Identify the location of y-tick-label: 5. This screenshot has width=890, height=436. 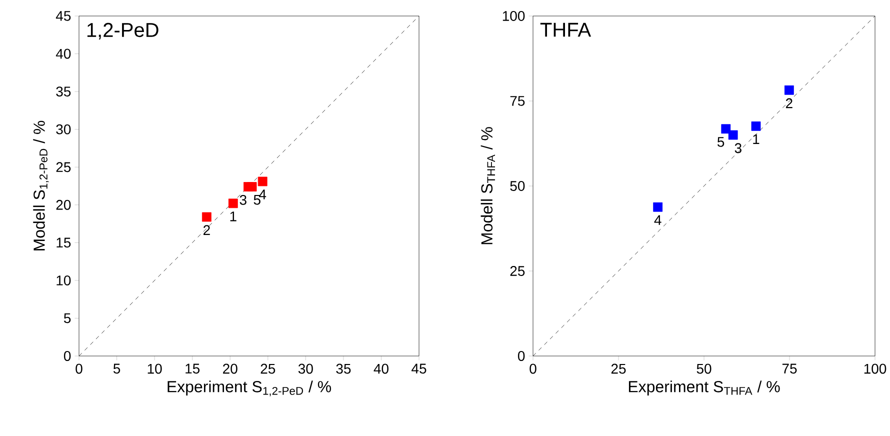
(67, 318).